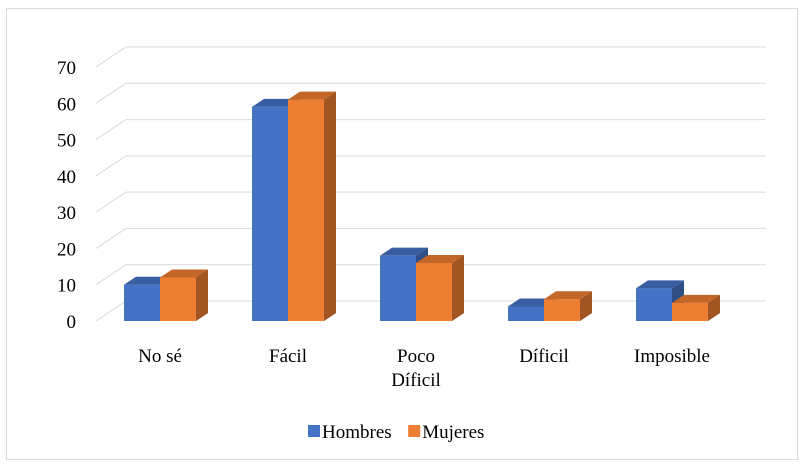 Image resolution: width=806 pixels, height=470 pixels. I want to click on y-tick-label: 60, so click(66, 104).